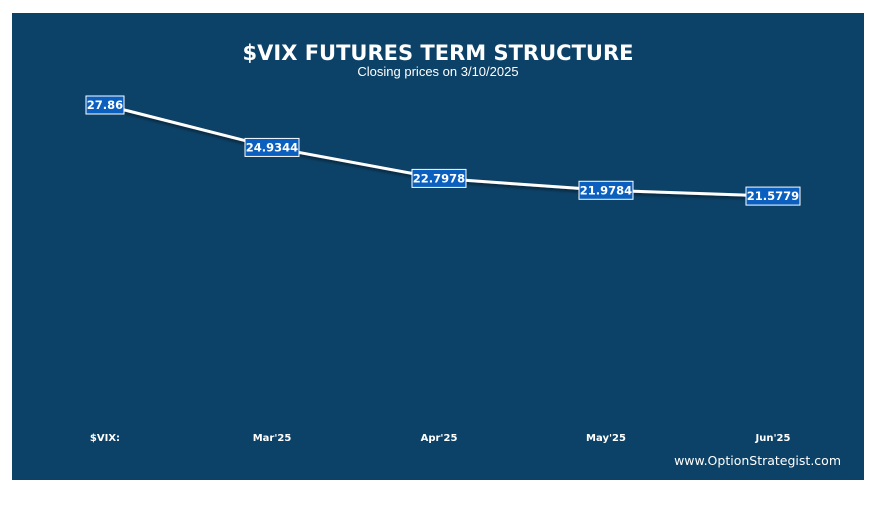 The height and width of the screenshot is (506, 877). I want to click on data-label: 21.5779, so click(773, 196).